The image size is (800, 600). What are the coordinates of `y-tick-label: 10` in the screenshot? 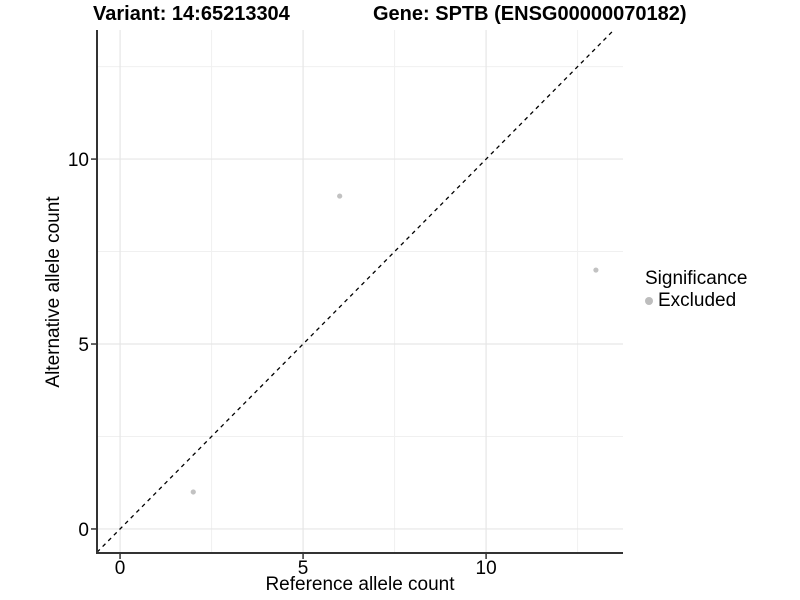 It's located at (78, 160).